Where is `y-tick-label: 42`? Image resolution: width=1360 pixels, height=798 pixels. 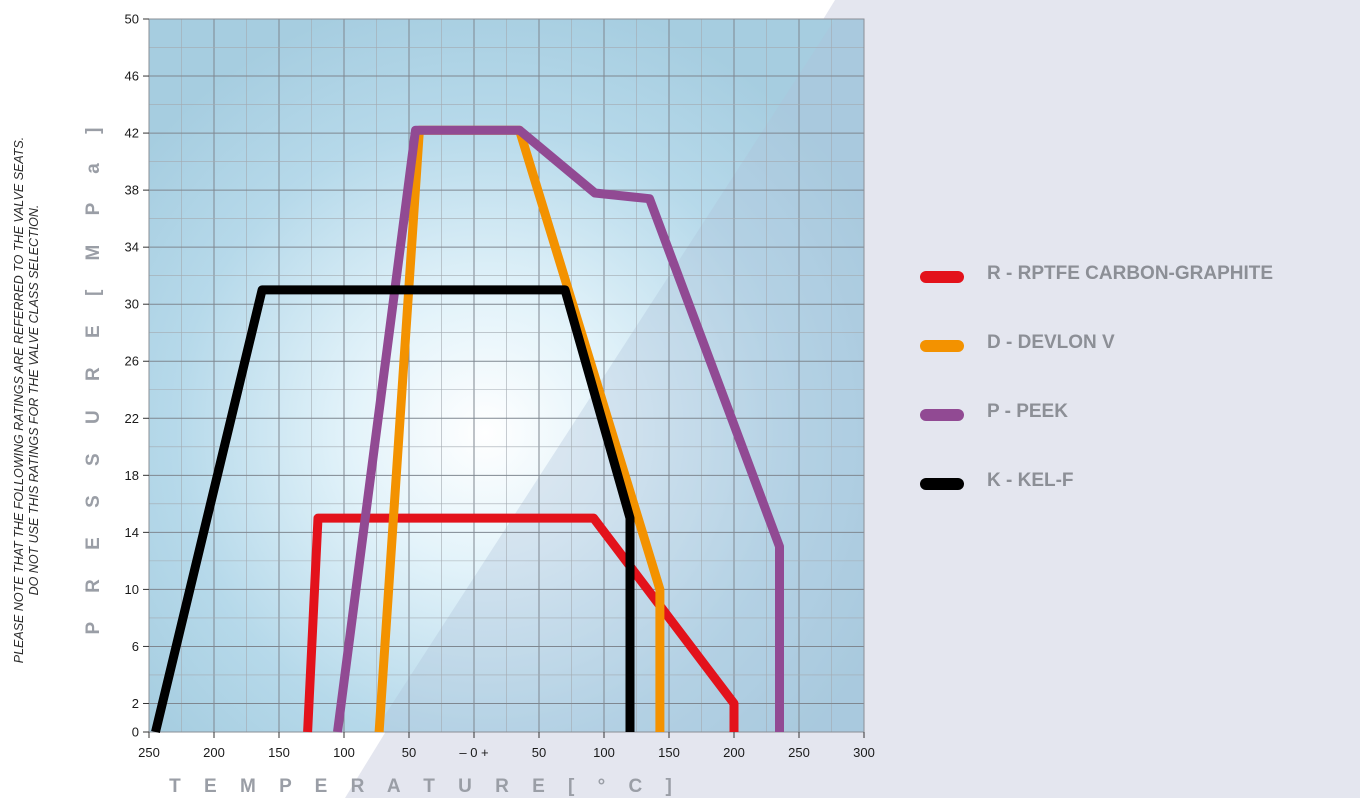 y-tick-label: 42 is located at coordinates (132, 133).